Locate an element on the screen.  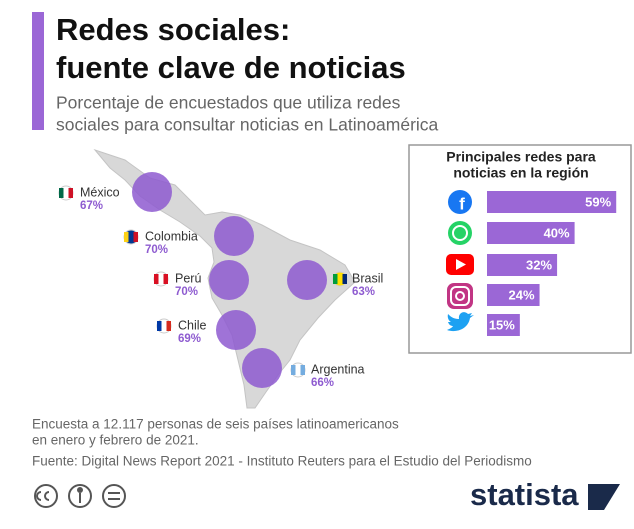
icon-whatsapp is located at coordinates (460, 233).